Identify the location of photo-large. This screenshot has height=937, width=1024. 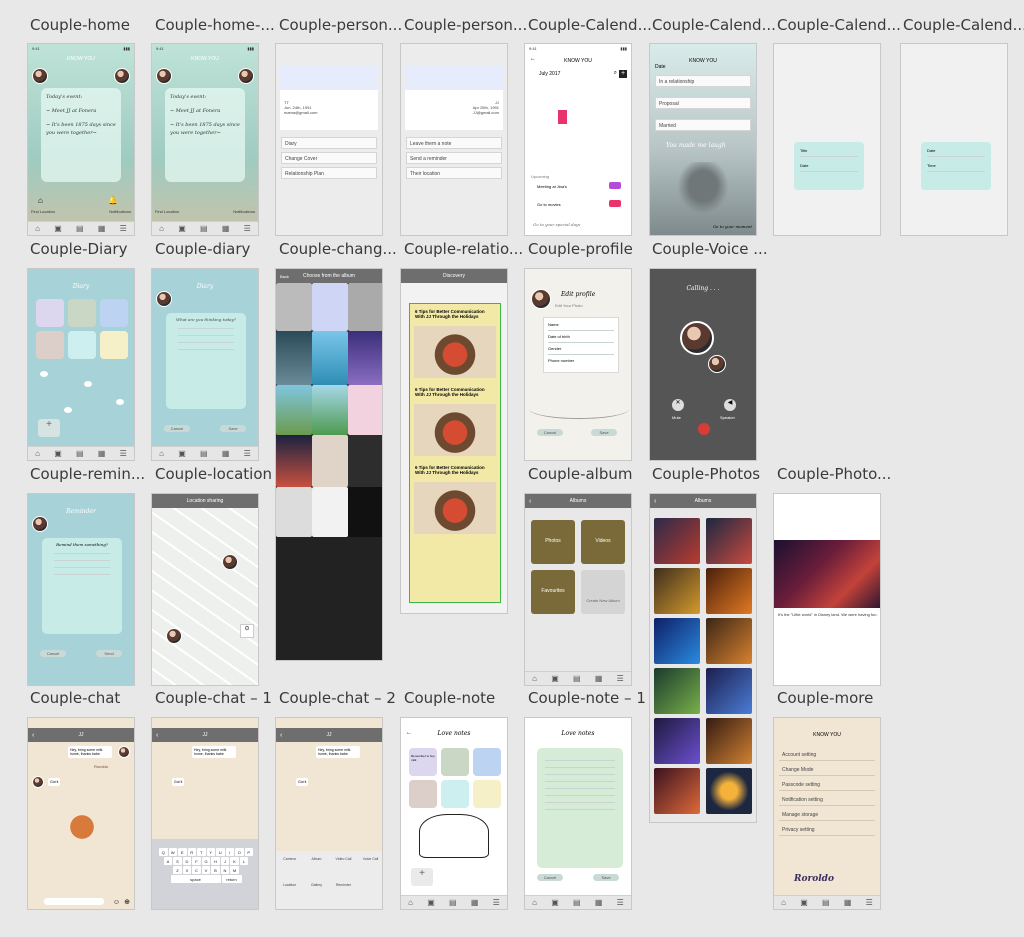
(827, 574).